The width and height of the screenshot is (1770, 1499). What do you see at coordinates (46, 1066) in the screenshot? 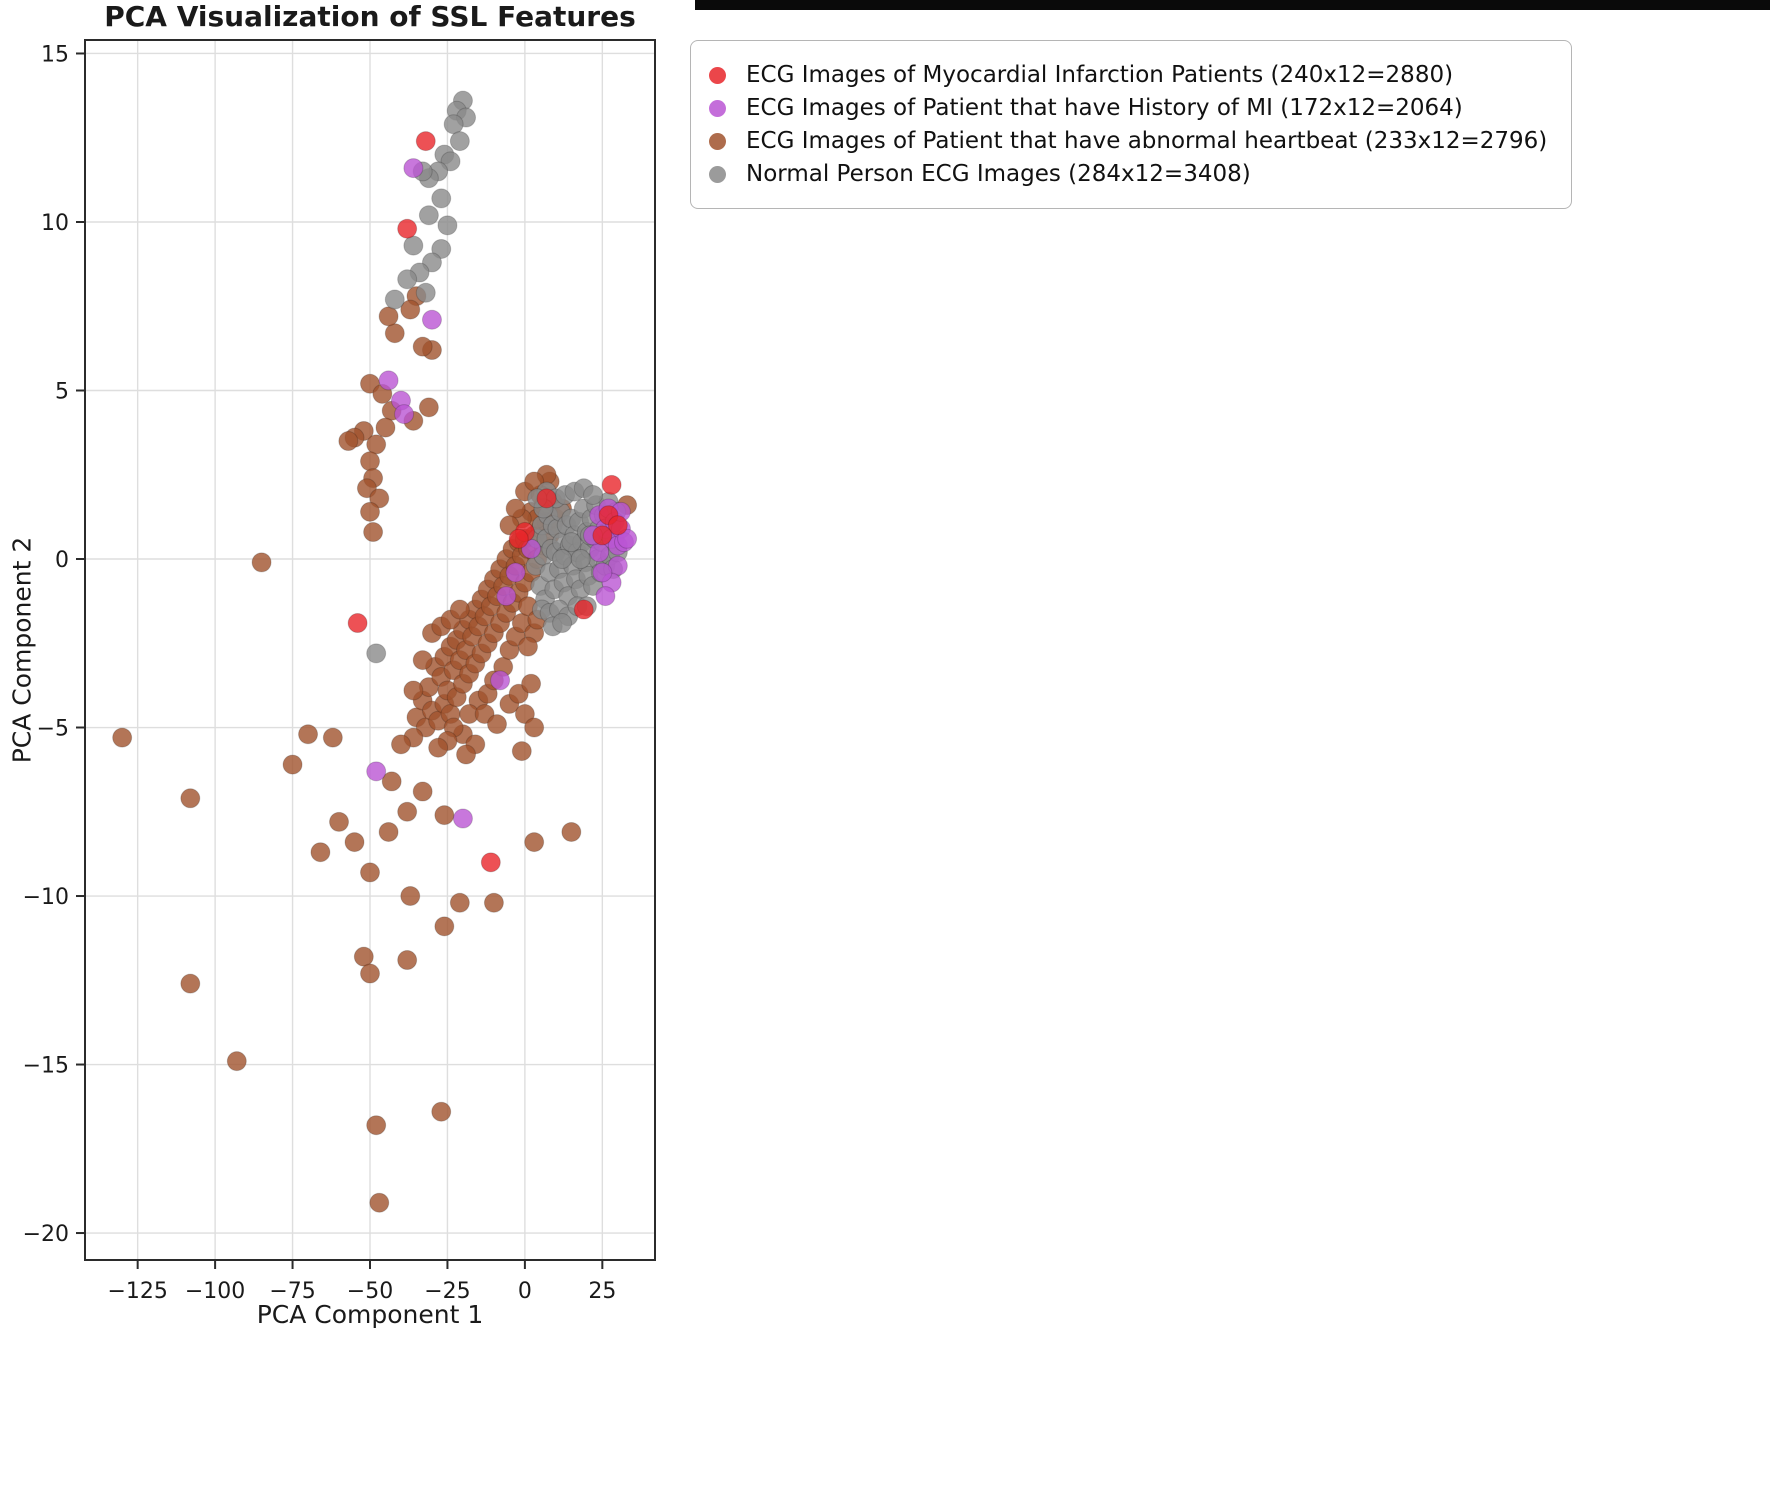
I see `svg-text: −15` at bounding box center [46, 1066].